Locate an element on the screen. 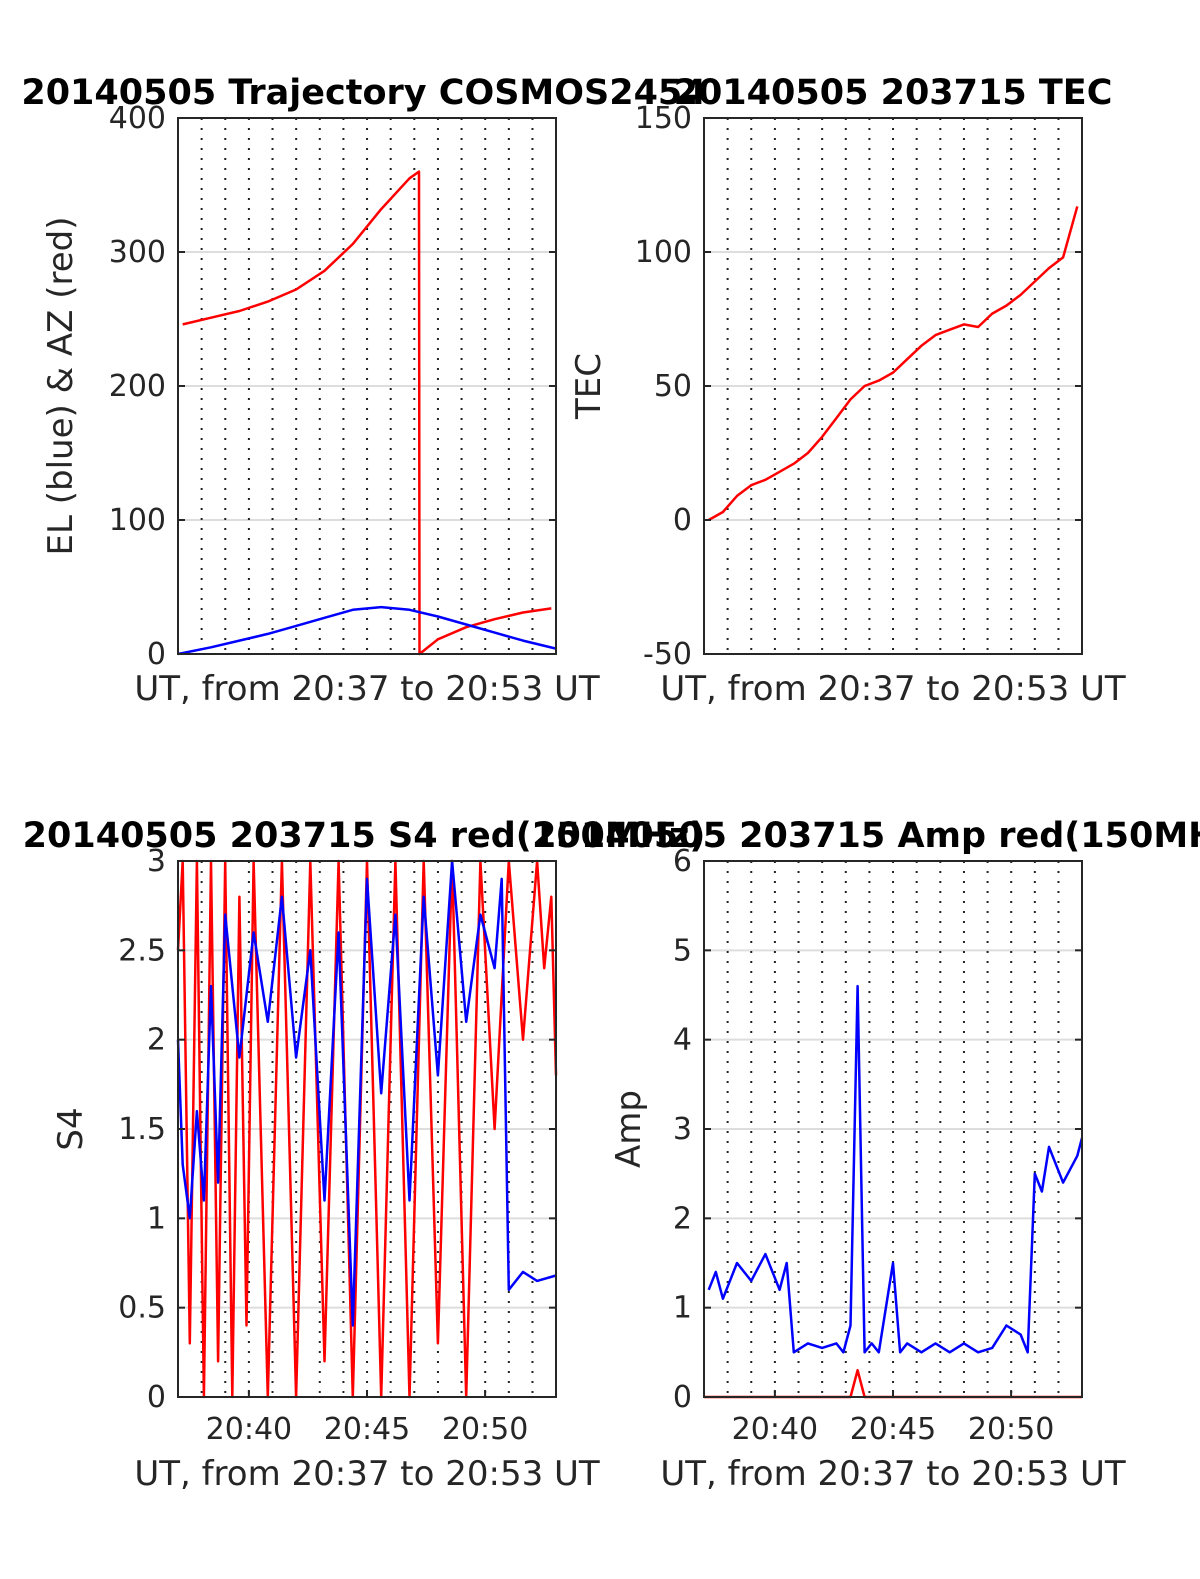 The height and width of the screenshot is (1579, 1200). y-axis-label: S4 is located at coordinates (71, 1128).